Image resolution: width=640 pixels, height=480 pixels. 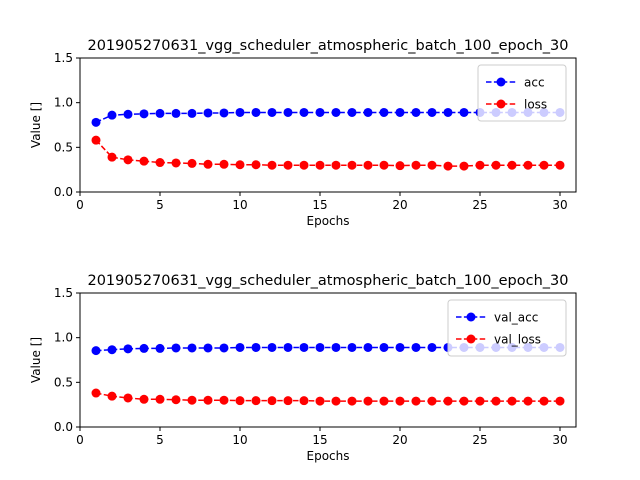 What do you see at coordinates (471, 339) in the screenshot?
I see `legend-marker-val_loss` at bounding box center [471, 339].